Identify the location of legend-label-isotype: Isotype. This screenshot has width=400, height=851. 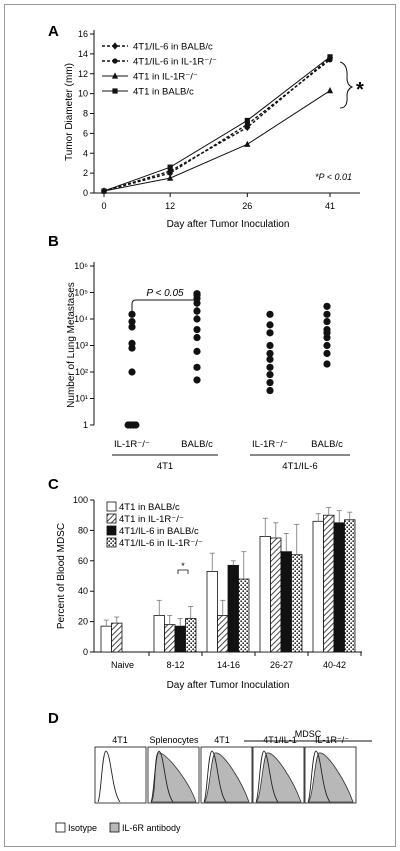
(82, 828).